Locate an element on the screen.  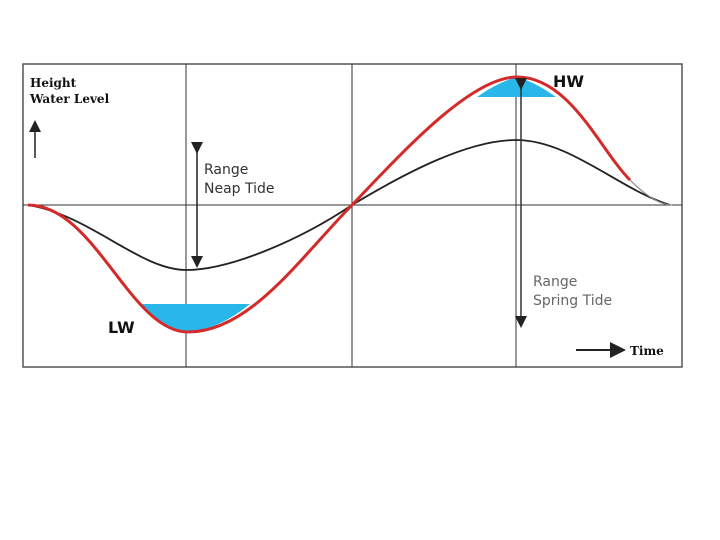
spring-range-label-line1: Range is located at coordinates (555, 282).